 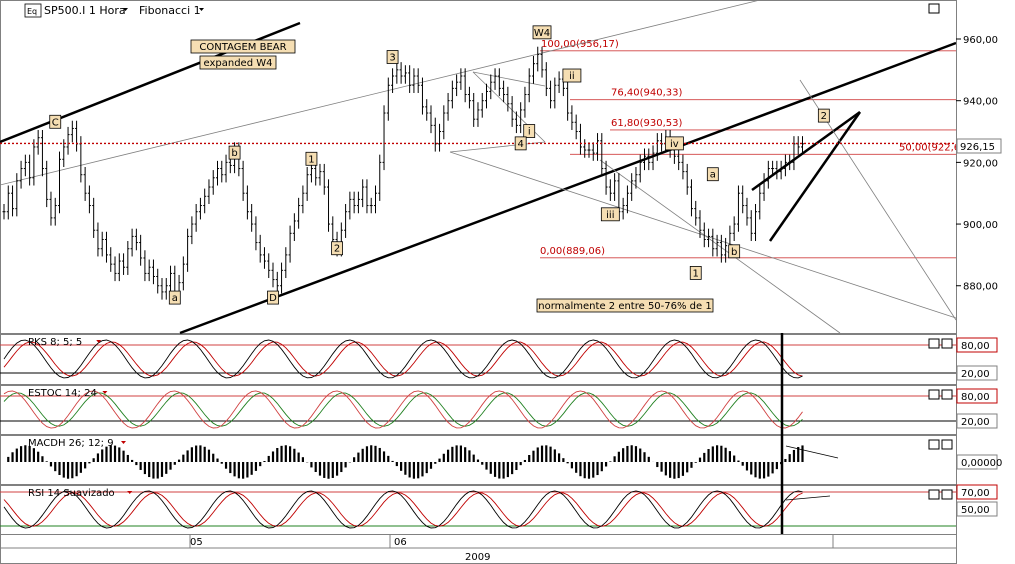 What do you see at coordinates (400, 542) in the screenshot?
I see `time-label-06: 06` at bounding box center [400, 542].